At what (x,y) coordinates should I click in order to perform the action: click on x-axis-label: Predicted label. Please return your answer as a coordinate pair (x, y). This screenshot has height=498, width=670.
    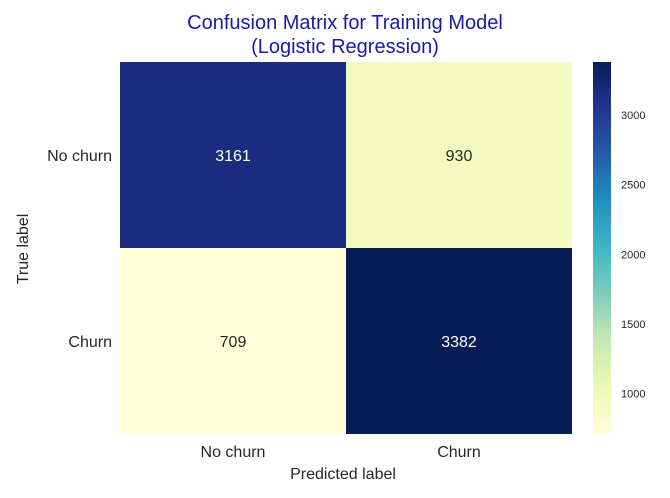
    Looking at the image, I should click on (343, 474).